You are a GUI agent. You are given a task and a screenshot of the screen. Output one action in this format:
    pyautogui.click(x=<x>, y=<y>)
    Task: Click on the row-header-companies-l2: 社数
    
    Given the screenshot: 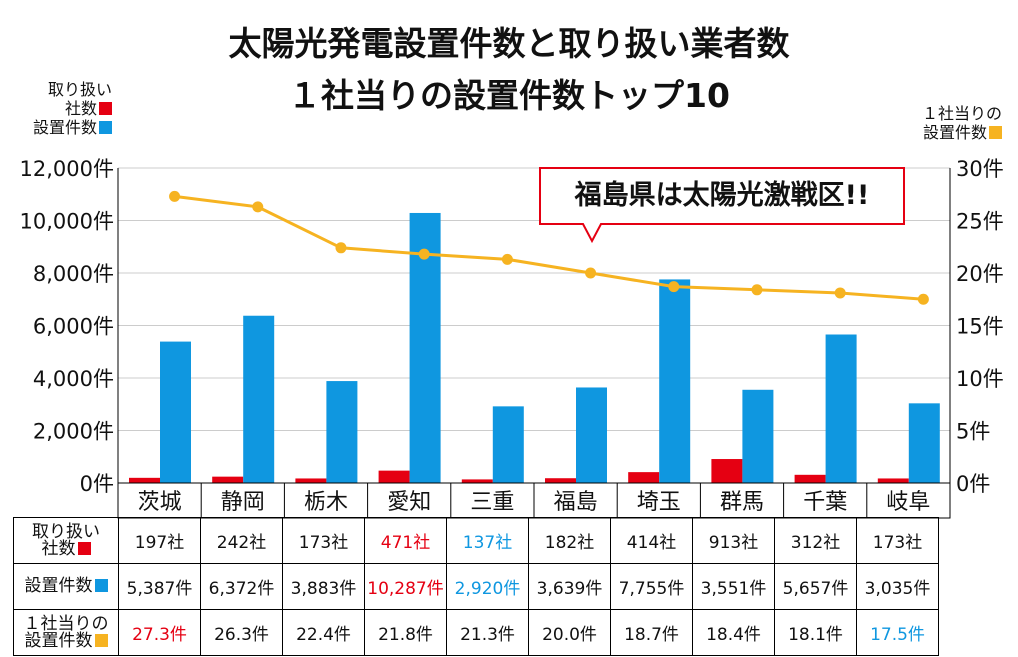 What is the action you would take?
    pyautogui.click(x=58, y=548)
    